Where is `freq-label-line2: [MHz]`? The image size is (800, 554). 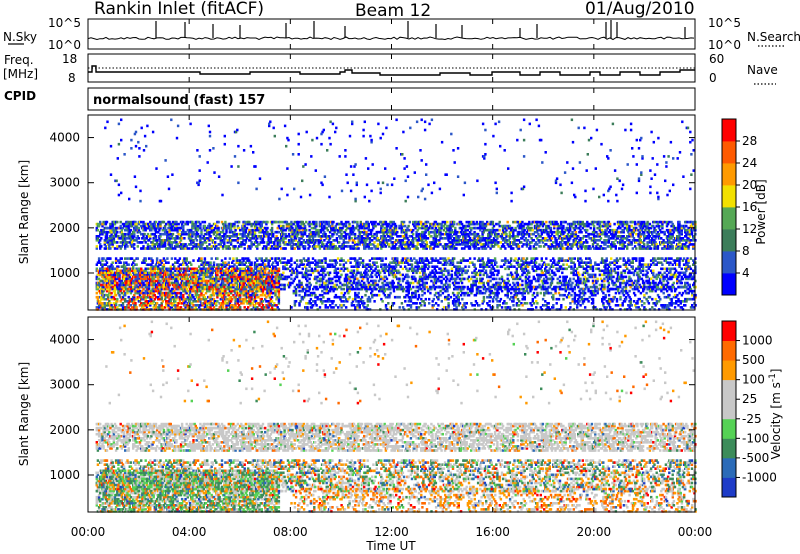
freq-label-line2: [MHz] is located at coordinates (20, 74).